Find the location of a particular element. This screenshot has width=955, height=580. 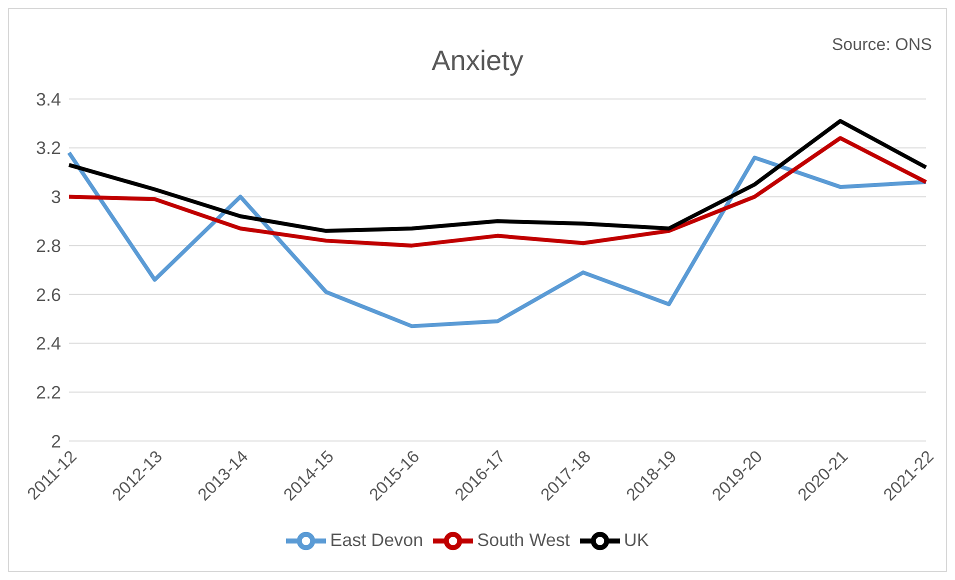

y-tick-label: 2 is located at coordinates (55, 441).